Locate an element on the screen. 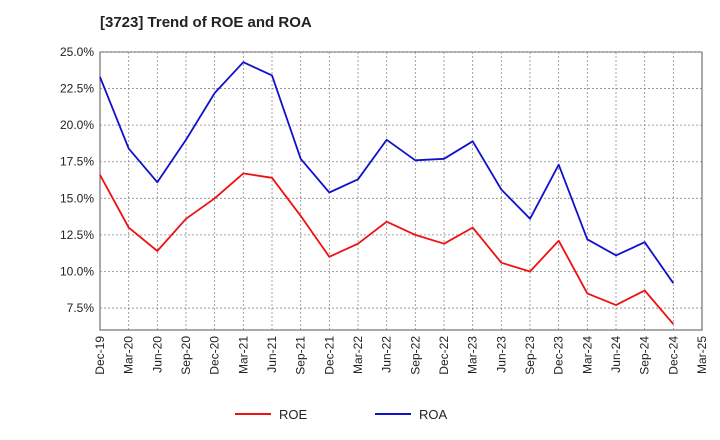 Image resolution: width=720 pixels, height=440 pixels. x-tick-label: Mar-23 is located at coordinates (473, 355).